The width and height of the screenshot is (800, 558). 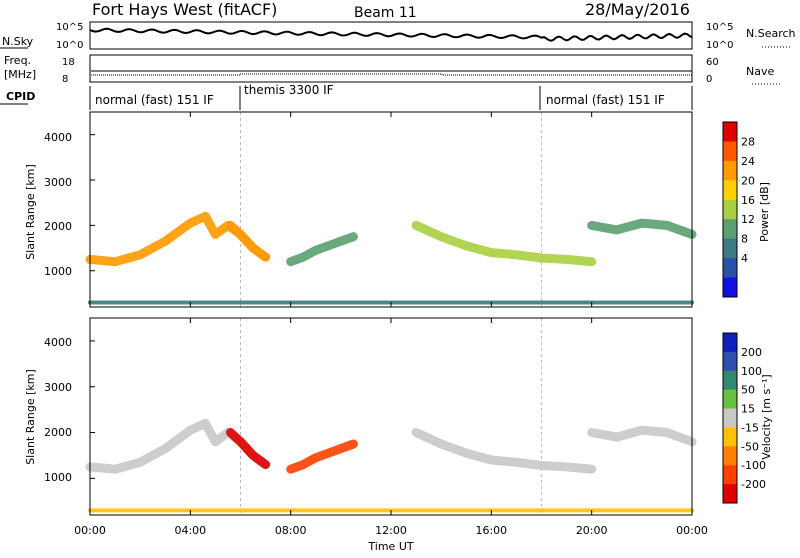 What do you see at coordinates (748, 200) in the screenshot?
I see `power-colorbar-tick-label: 16` at bounding box center [748, 200].